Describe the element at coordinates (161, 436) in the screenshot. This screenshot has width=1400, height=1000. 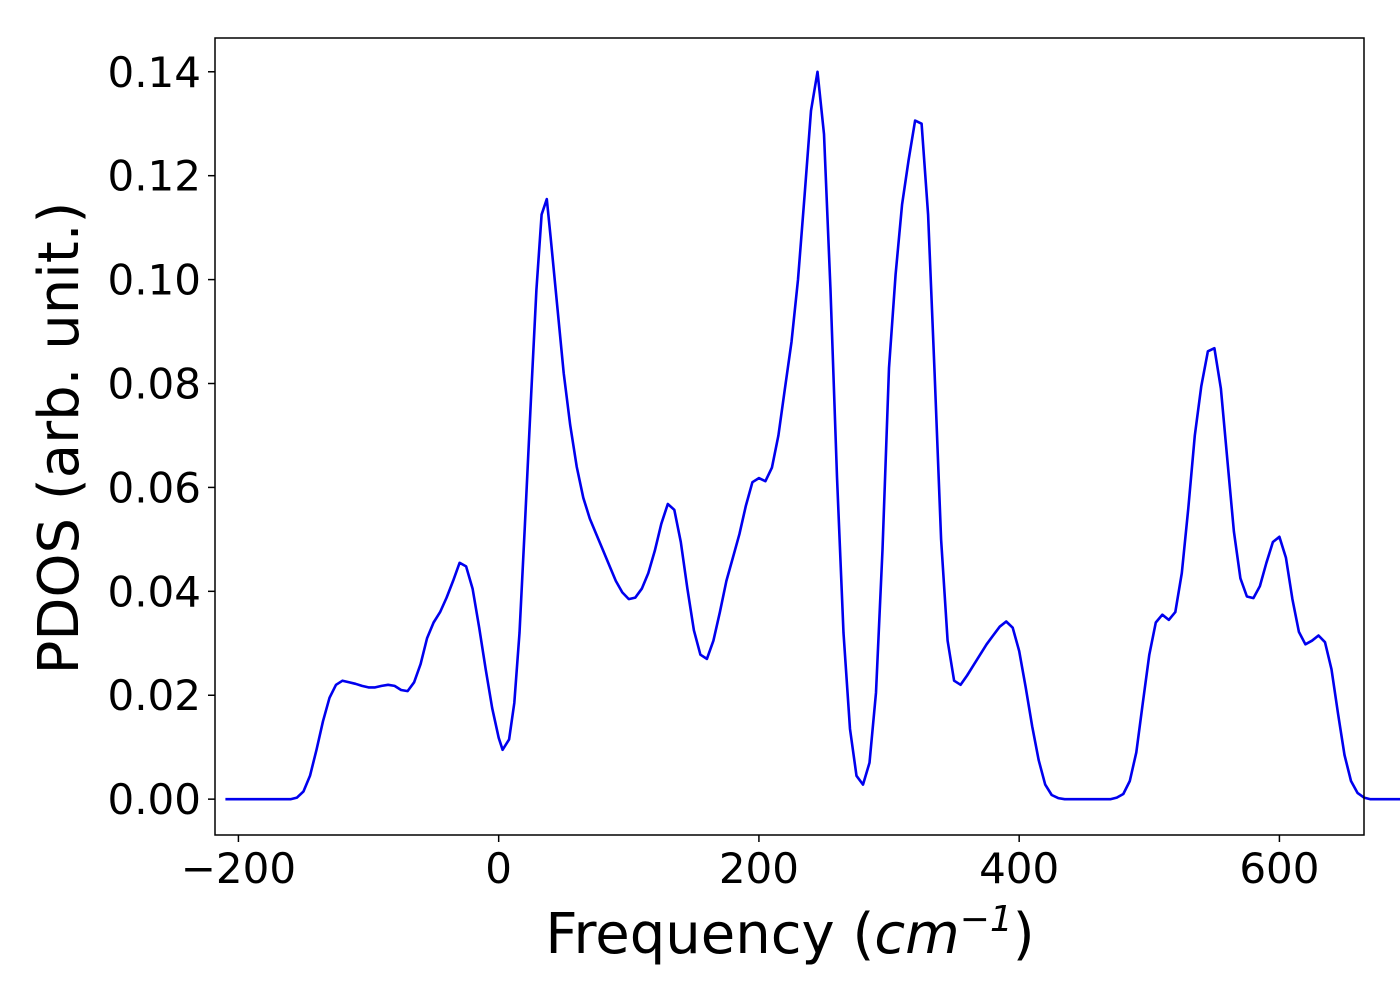
I see `y-axis: 0.00 0.02 0.04 0.06 0.08 0.10 0.12 0.14` at that location.